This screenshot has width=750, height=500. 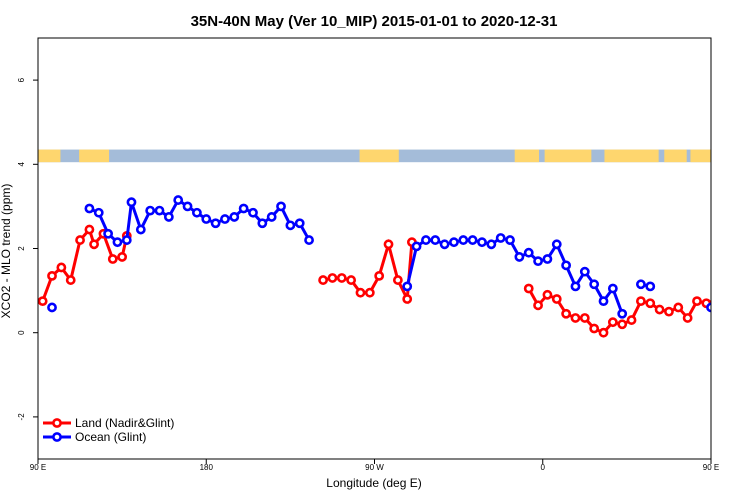 I want to click on y-tick-label: 6, so click(x=21, y=79).